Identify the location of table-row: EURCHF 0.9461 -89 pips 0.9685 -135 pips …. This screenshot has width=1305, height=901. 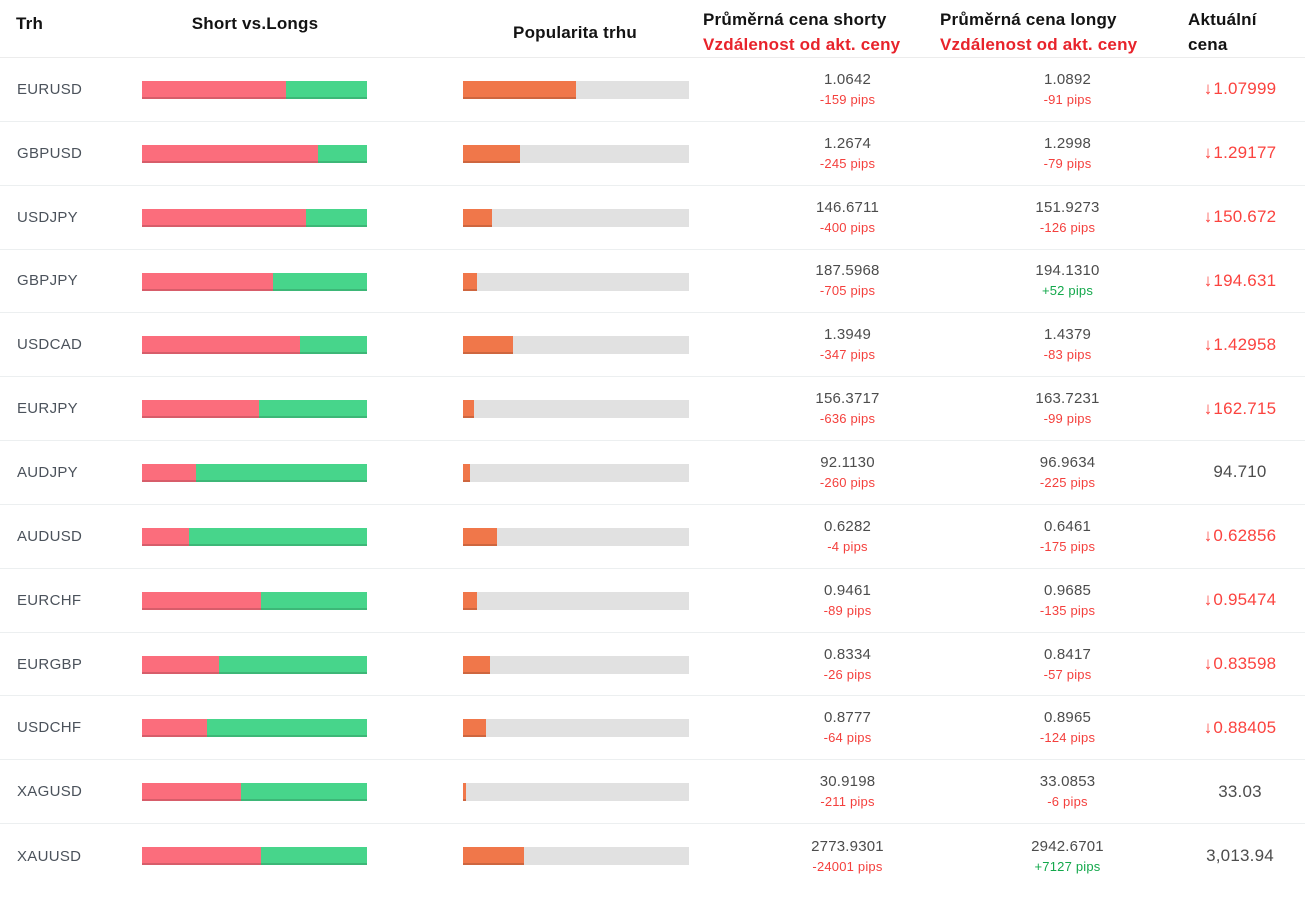
(652, 600).